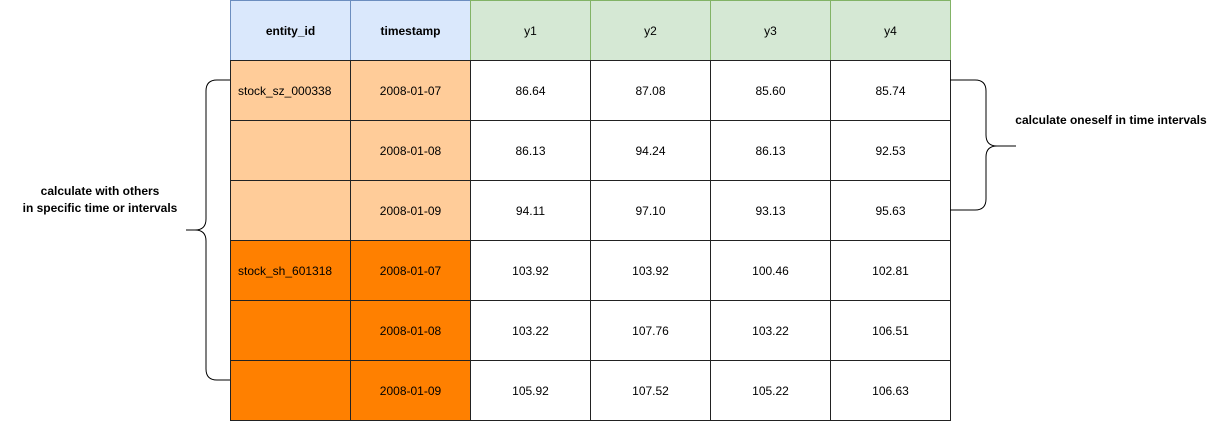  I want to click on cell-y3: 85.60, so click(770, 90).